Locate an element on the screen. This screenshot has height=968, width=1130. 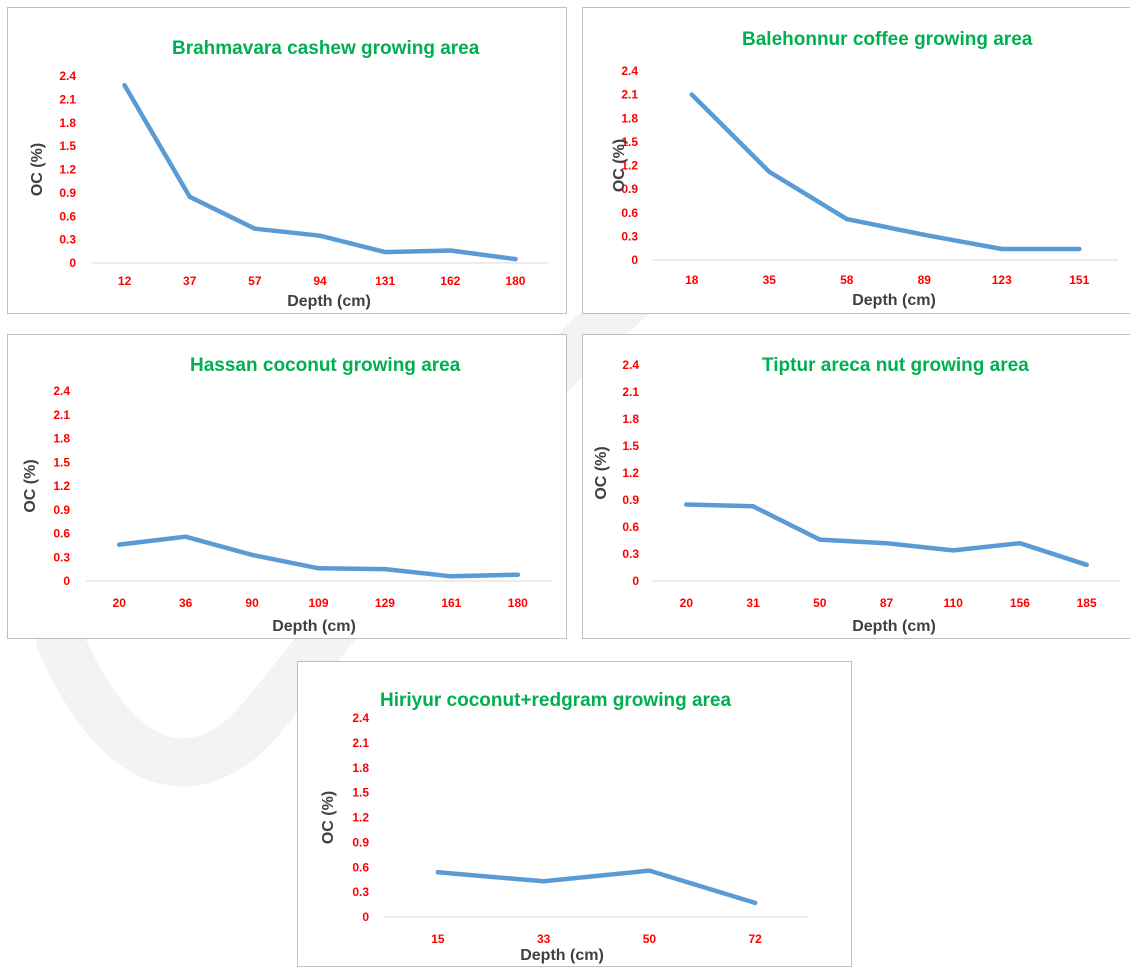
x-tick-label: 129 is located at coordinates (385, 603).